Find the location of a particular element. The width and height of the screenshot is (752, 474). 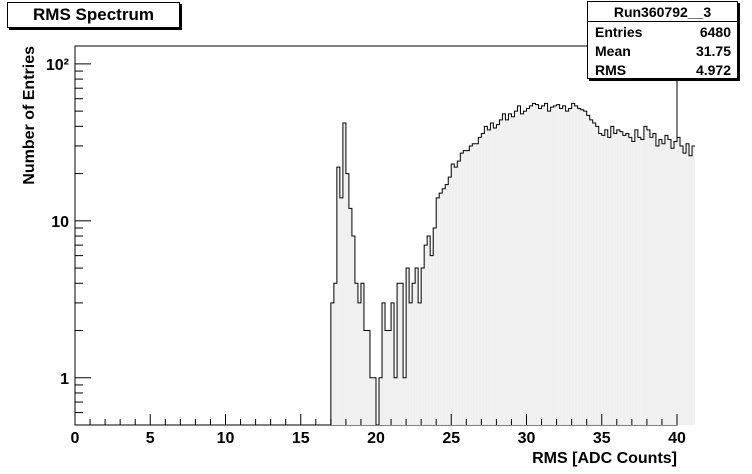

stats-value: 31.75 is located at coordinates (713, 50).